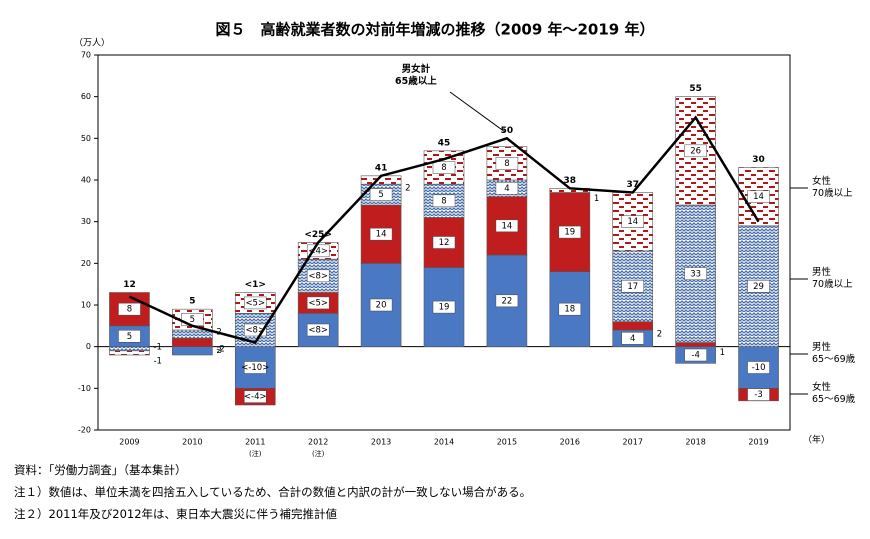  What do you see at coordinates (318, 442) in the screenshot?
I see `x-tick-label: 2012` at bounding box center [318, 442].